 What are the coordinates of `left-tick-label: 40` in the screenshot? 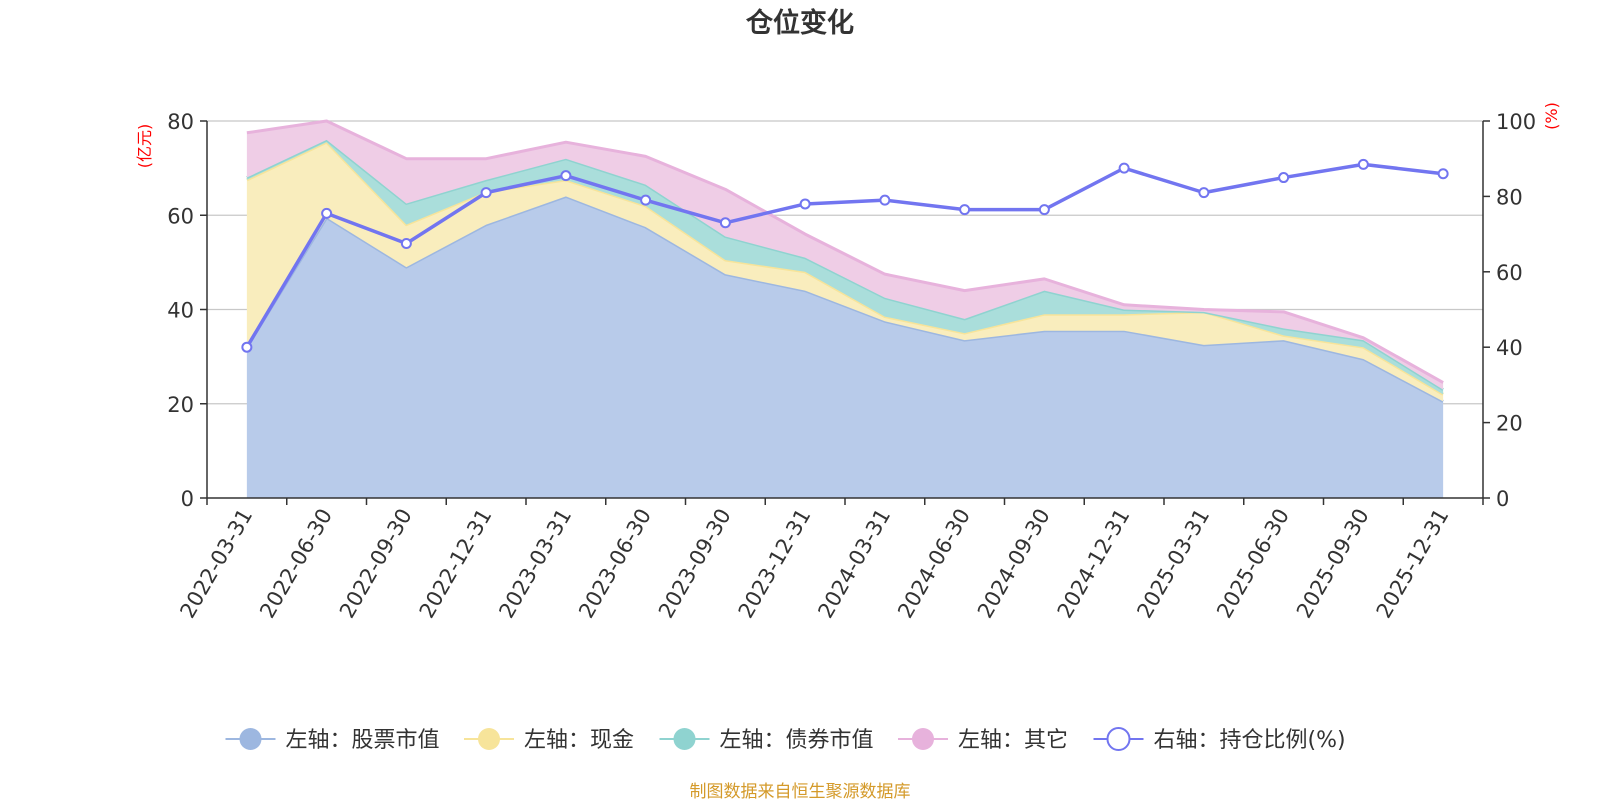 It's located at (180, 311).